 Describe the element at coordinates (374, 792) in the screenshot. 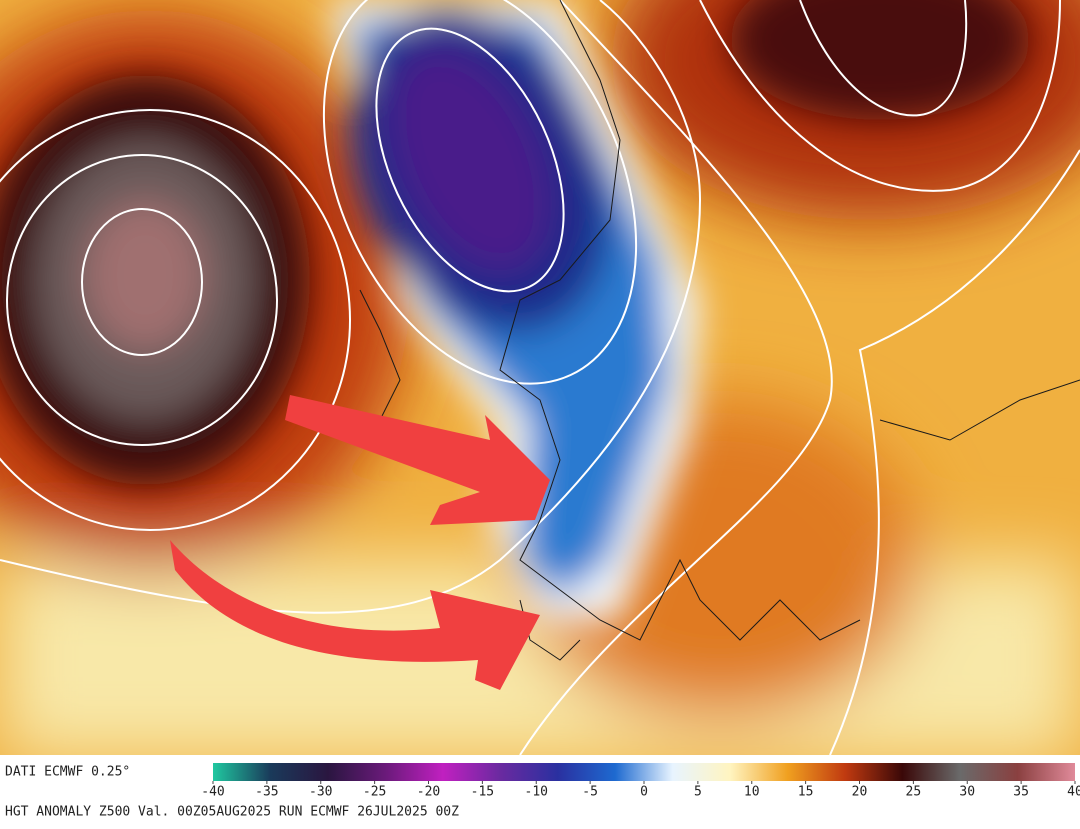

I see `colorbar-tick-label: -25` at that location.